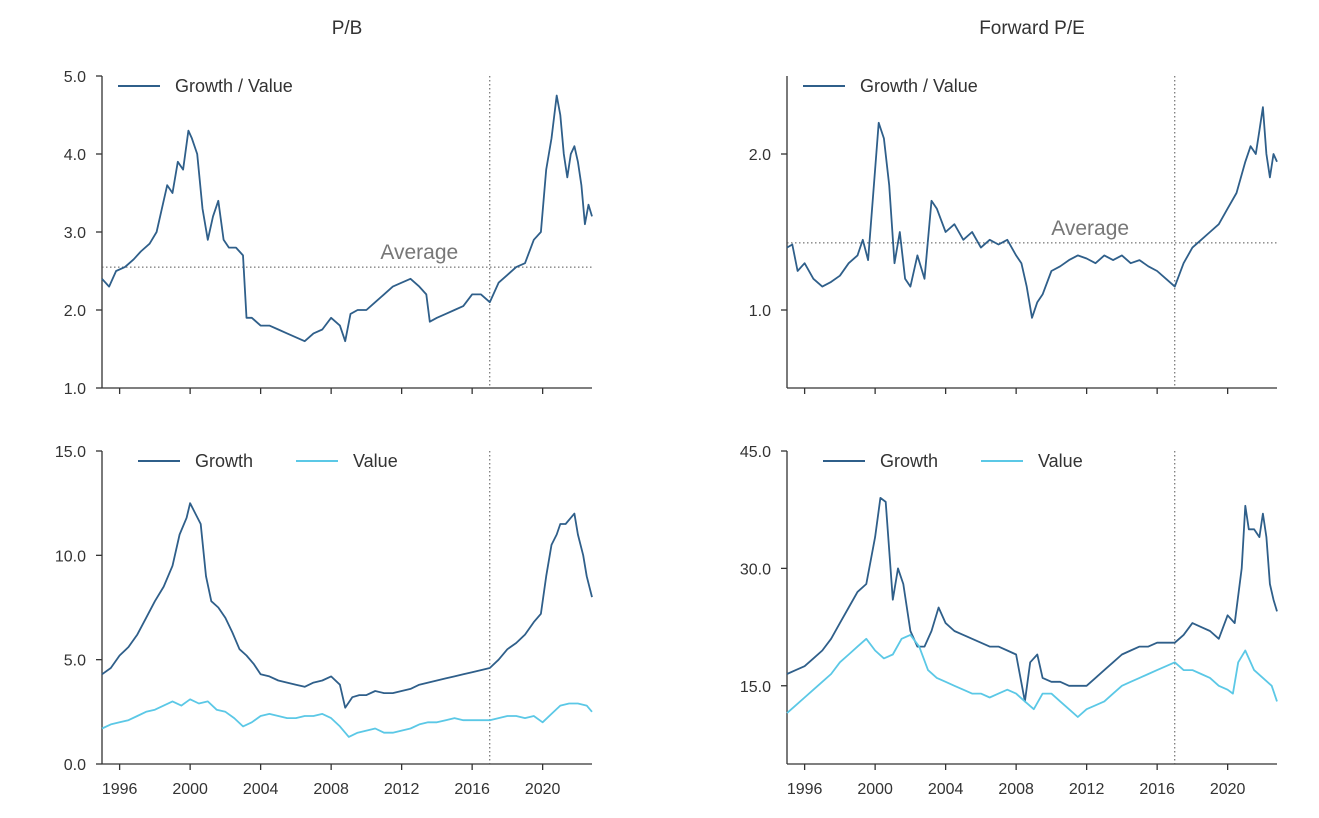  Describe the element at coordinates (1032, 28) in the screenshot. I see `chart-title: Forward P/E` at that location.